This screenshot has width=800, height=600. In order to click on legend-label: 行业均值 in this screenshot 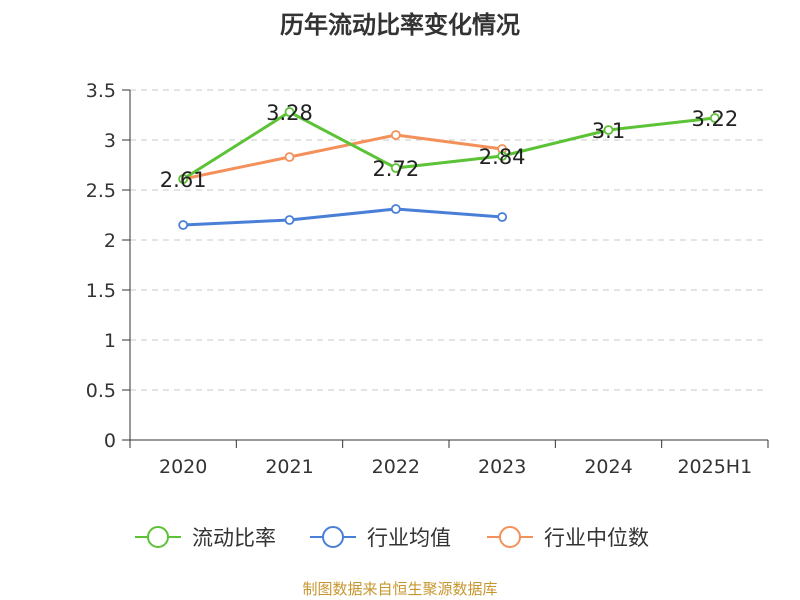, I will do `click(409, 538)`.